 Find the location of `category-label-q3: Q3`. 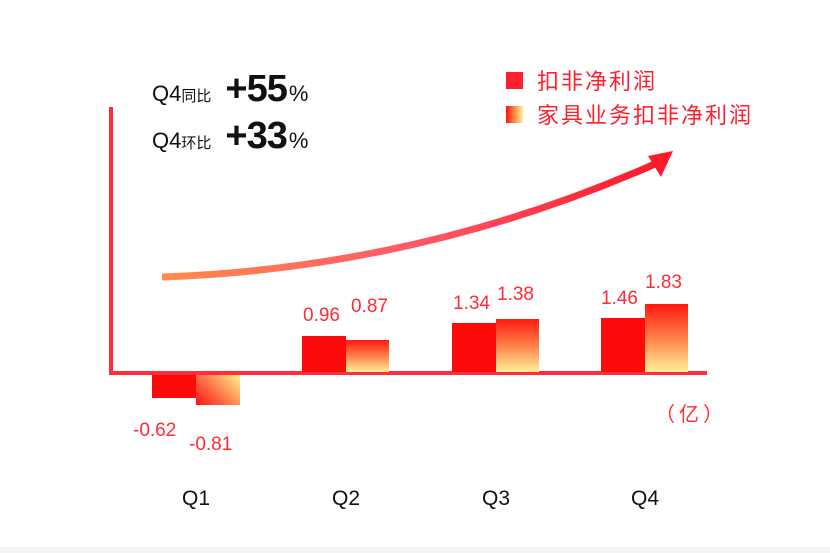

category-label-q3: Q3 is located at coordinates (495, 498).